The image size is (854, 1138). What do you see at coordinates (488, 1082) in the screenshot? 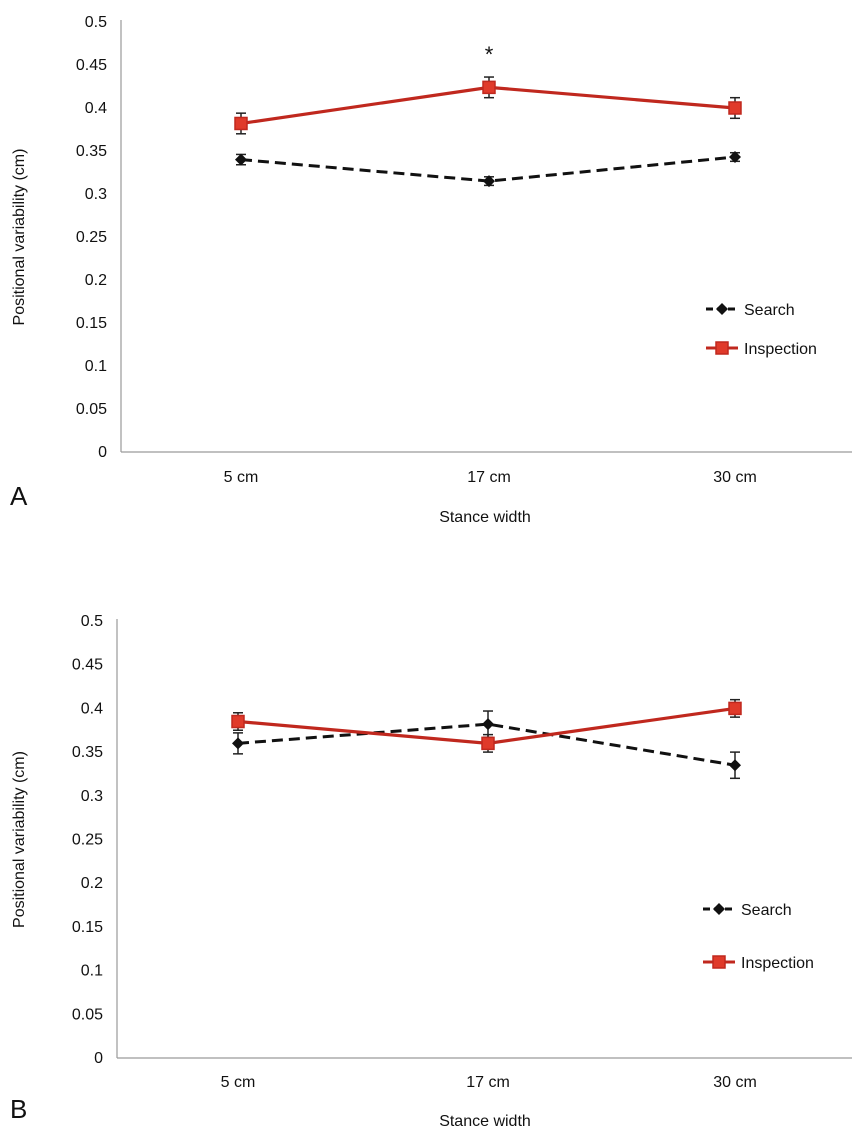
I see `panel-b-x-tick-label: 17 cm` at bounding box center [488, 1082].